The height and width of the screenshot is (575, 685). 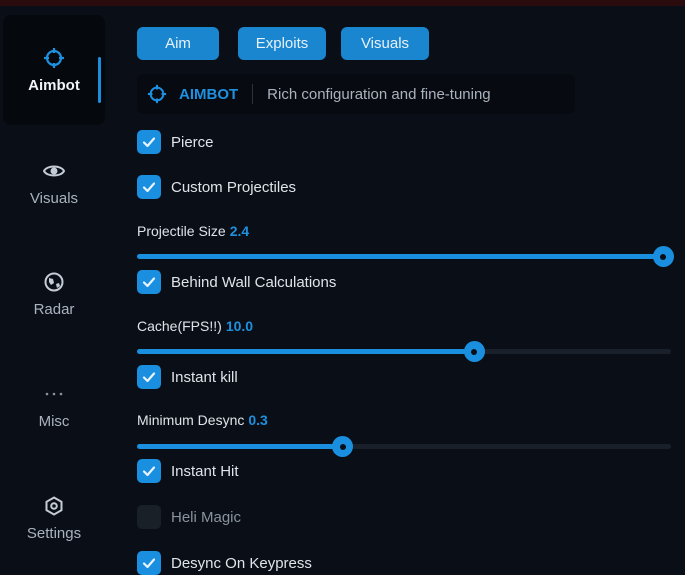 I want to click on sidebar-item-label: Visuals, so click(x=54, y=198).